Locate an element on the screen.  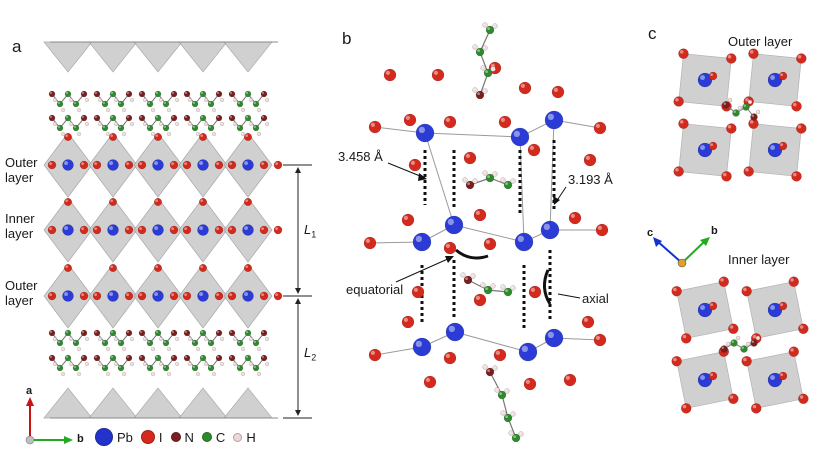
i-atom-b-1-highlight is located at coordinates (435, 72).